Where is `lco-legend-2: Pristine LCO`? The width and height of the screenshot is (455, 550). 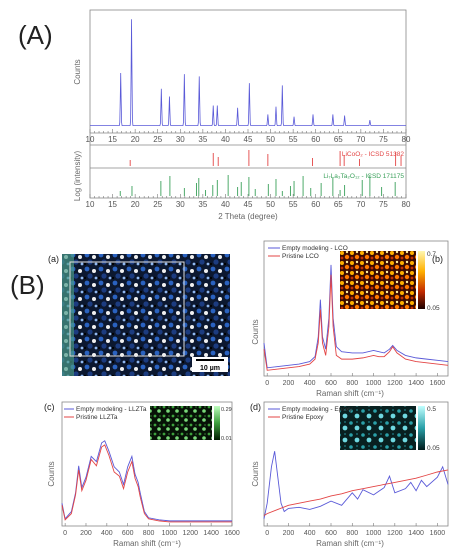
lco-legend-2: Pristine LCO is located at coordinates (300, 256).